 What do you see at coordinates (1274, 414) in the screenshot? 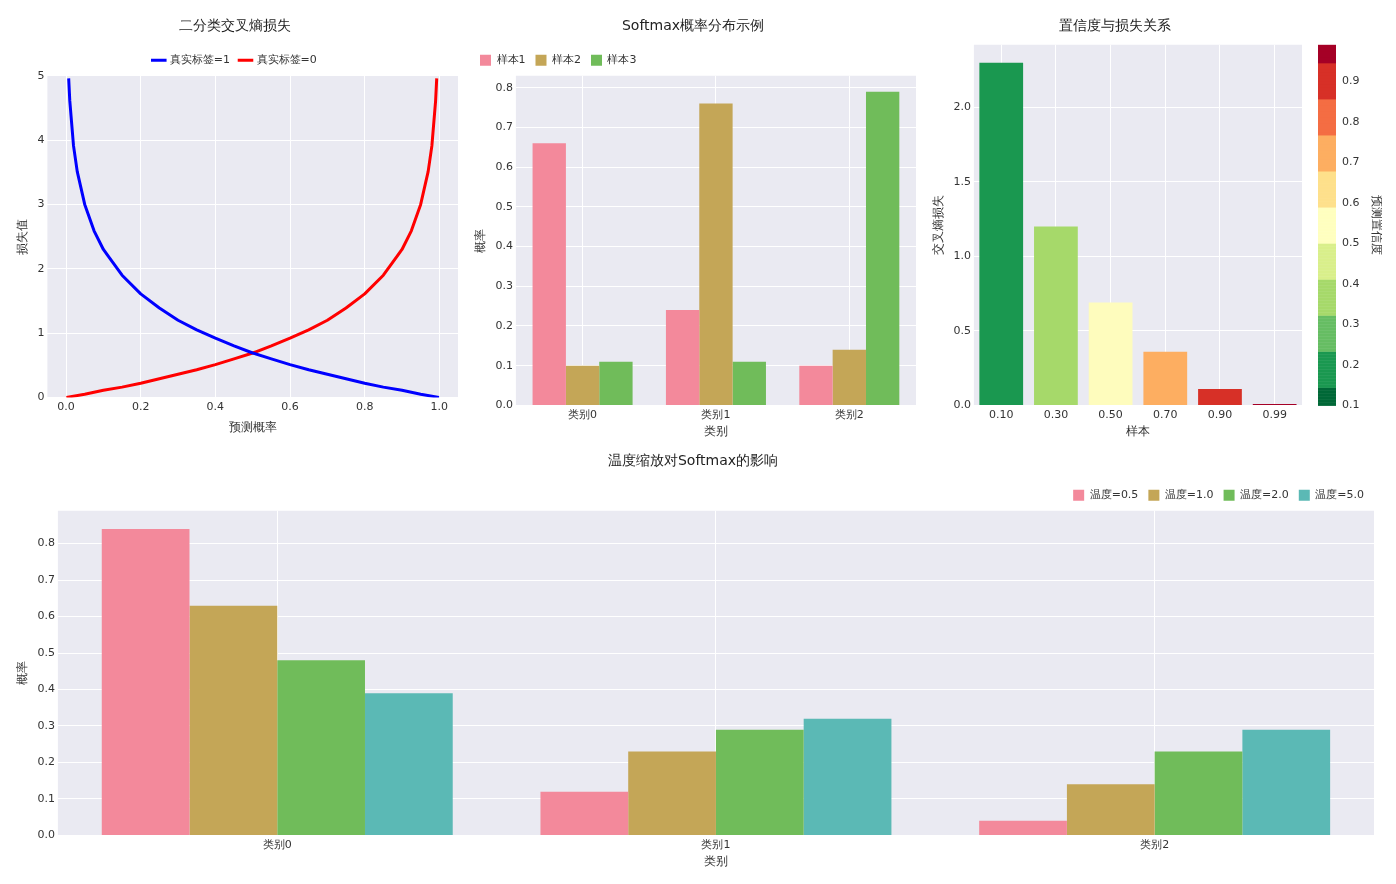
I see `x-tick-label: 0.99` at bounding box center [1274, 414].